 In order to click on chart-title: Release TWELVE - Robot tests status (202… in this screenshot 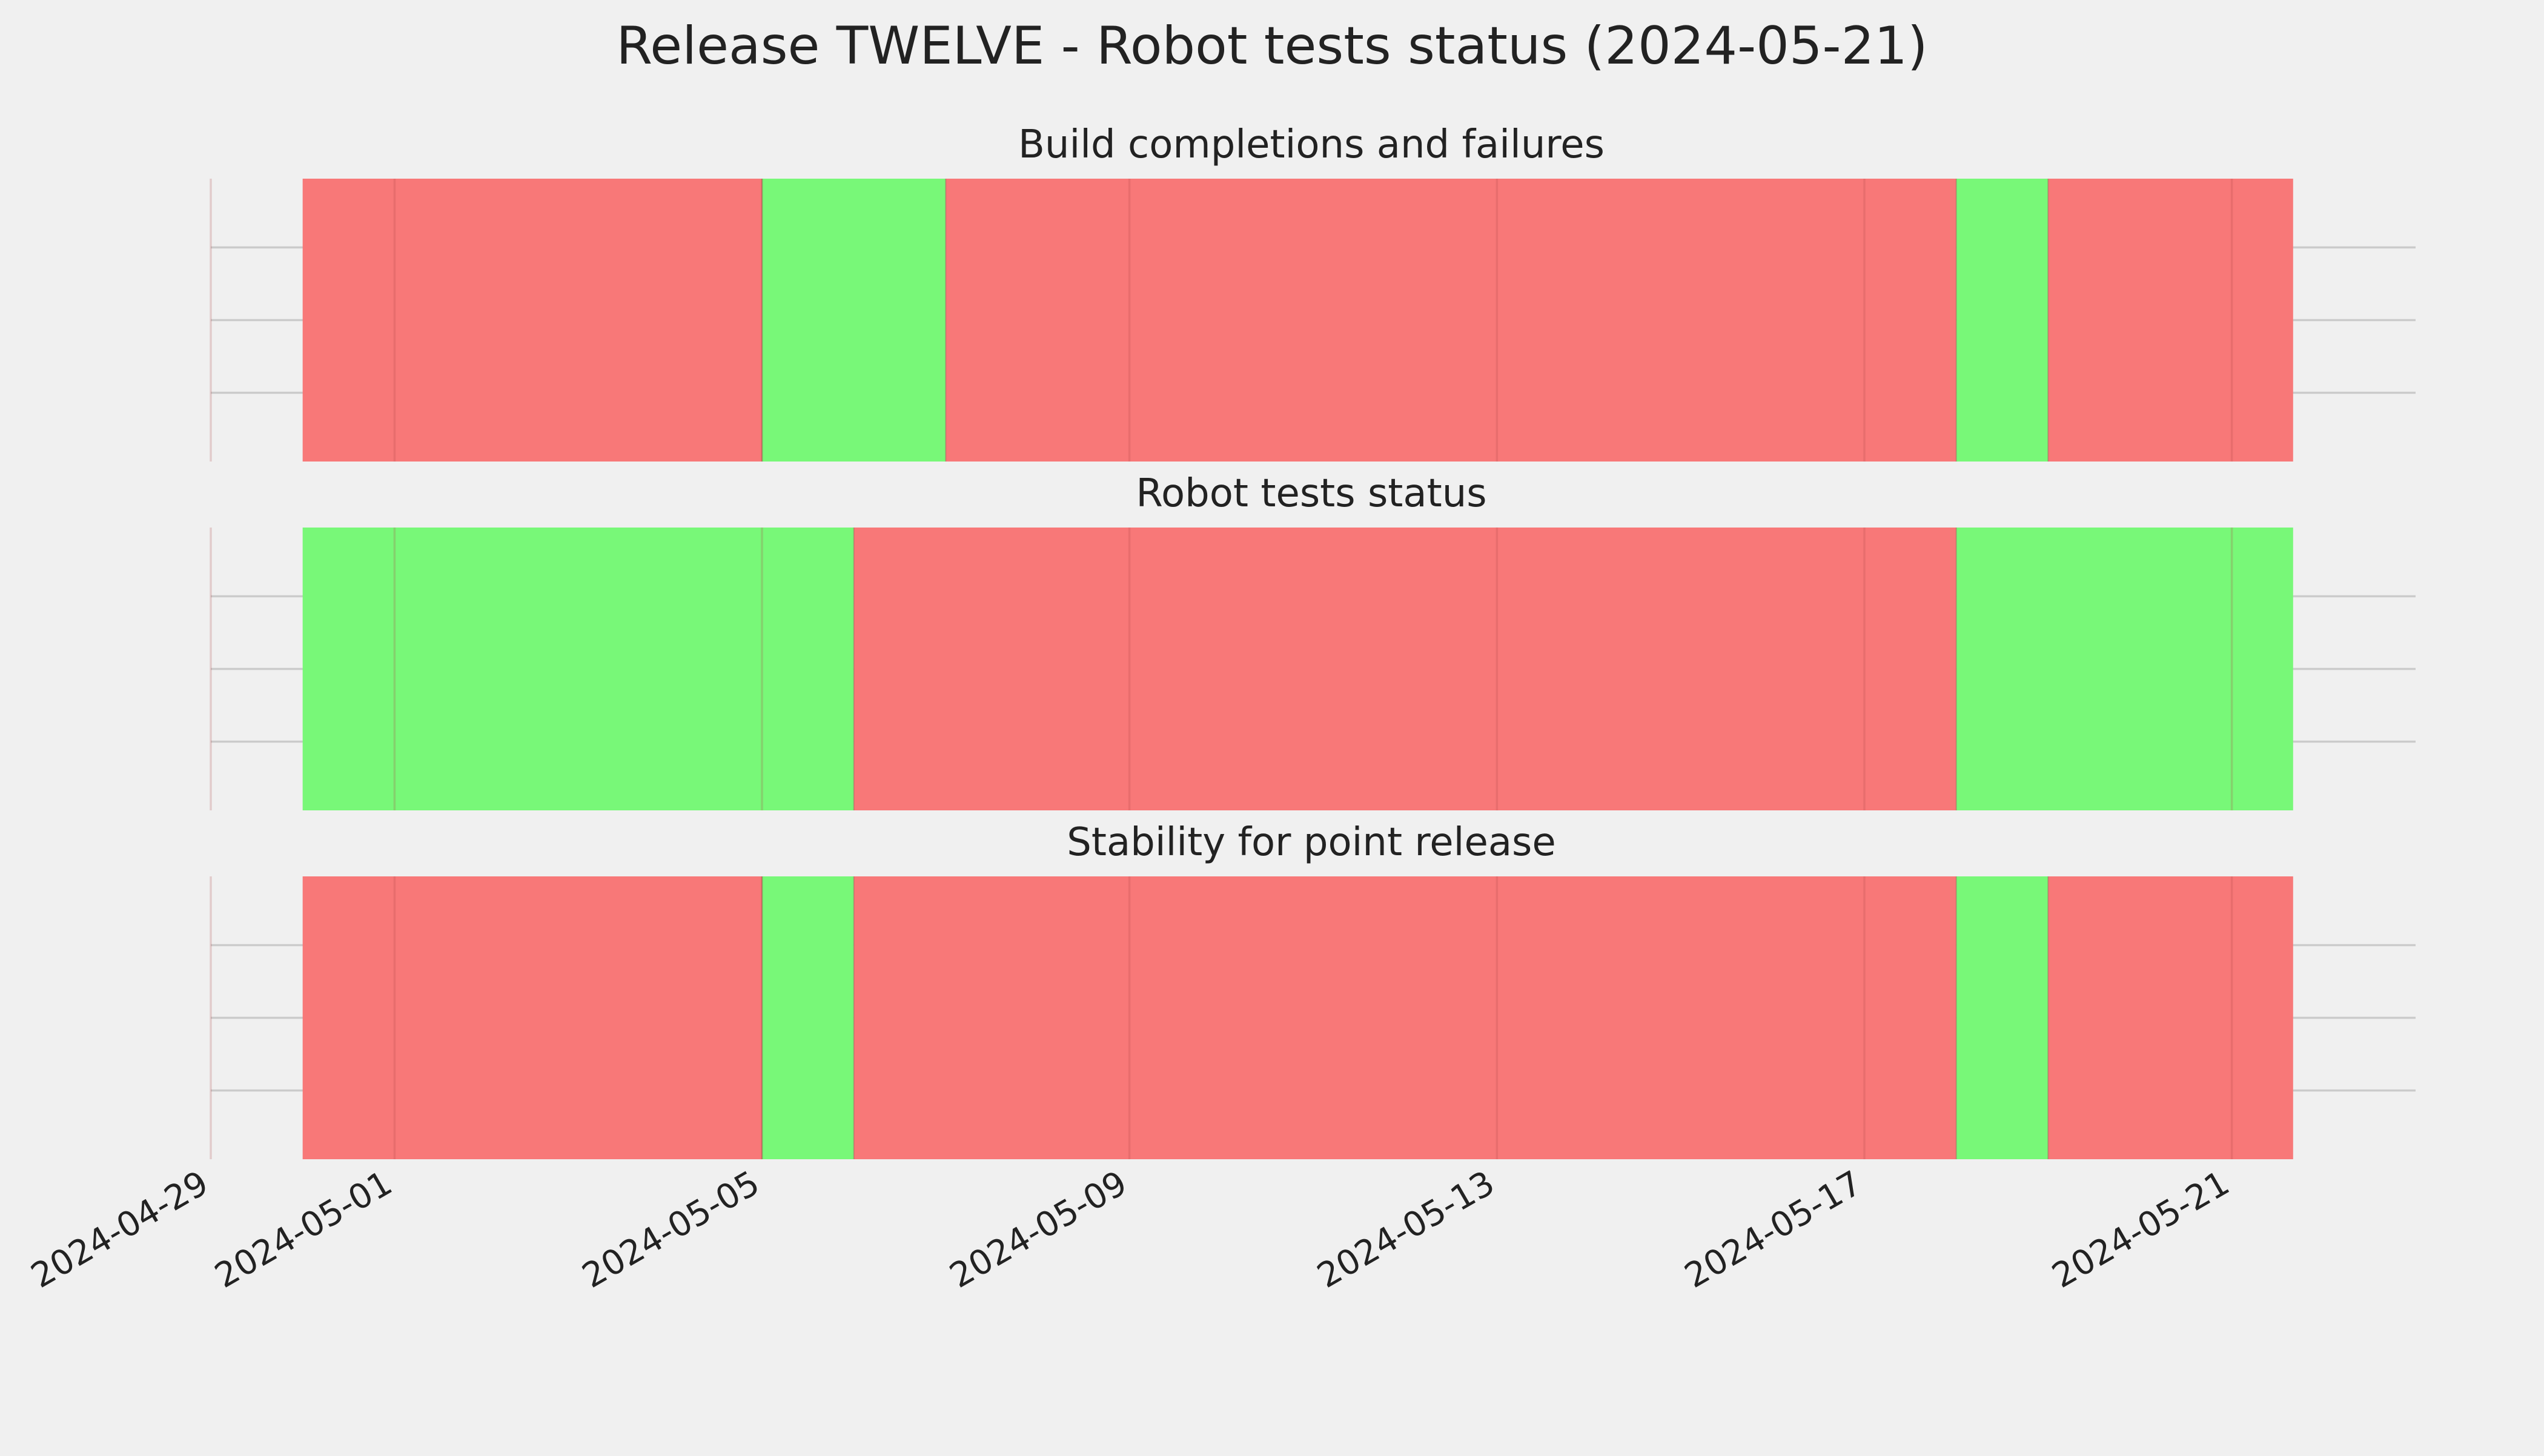, I will do `click(1271, 46)`.